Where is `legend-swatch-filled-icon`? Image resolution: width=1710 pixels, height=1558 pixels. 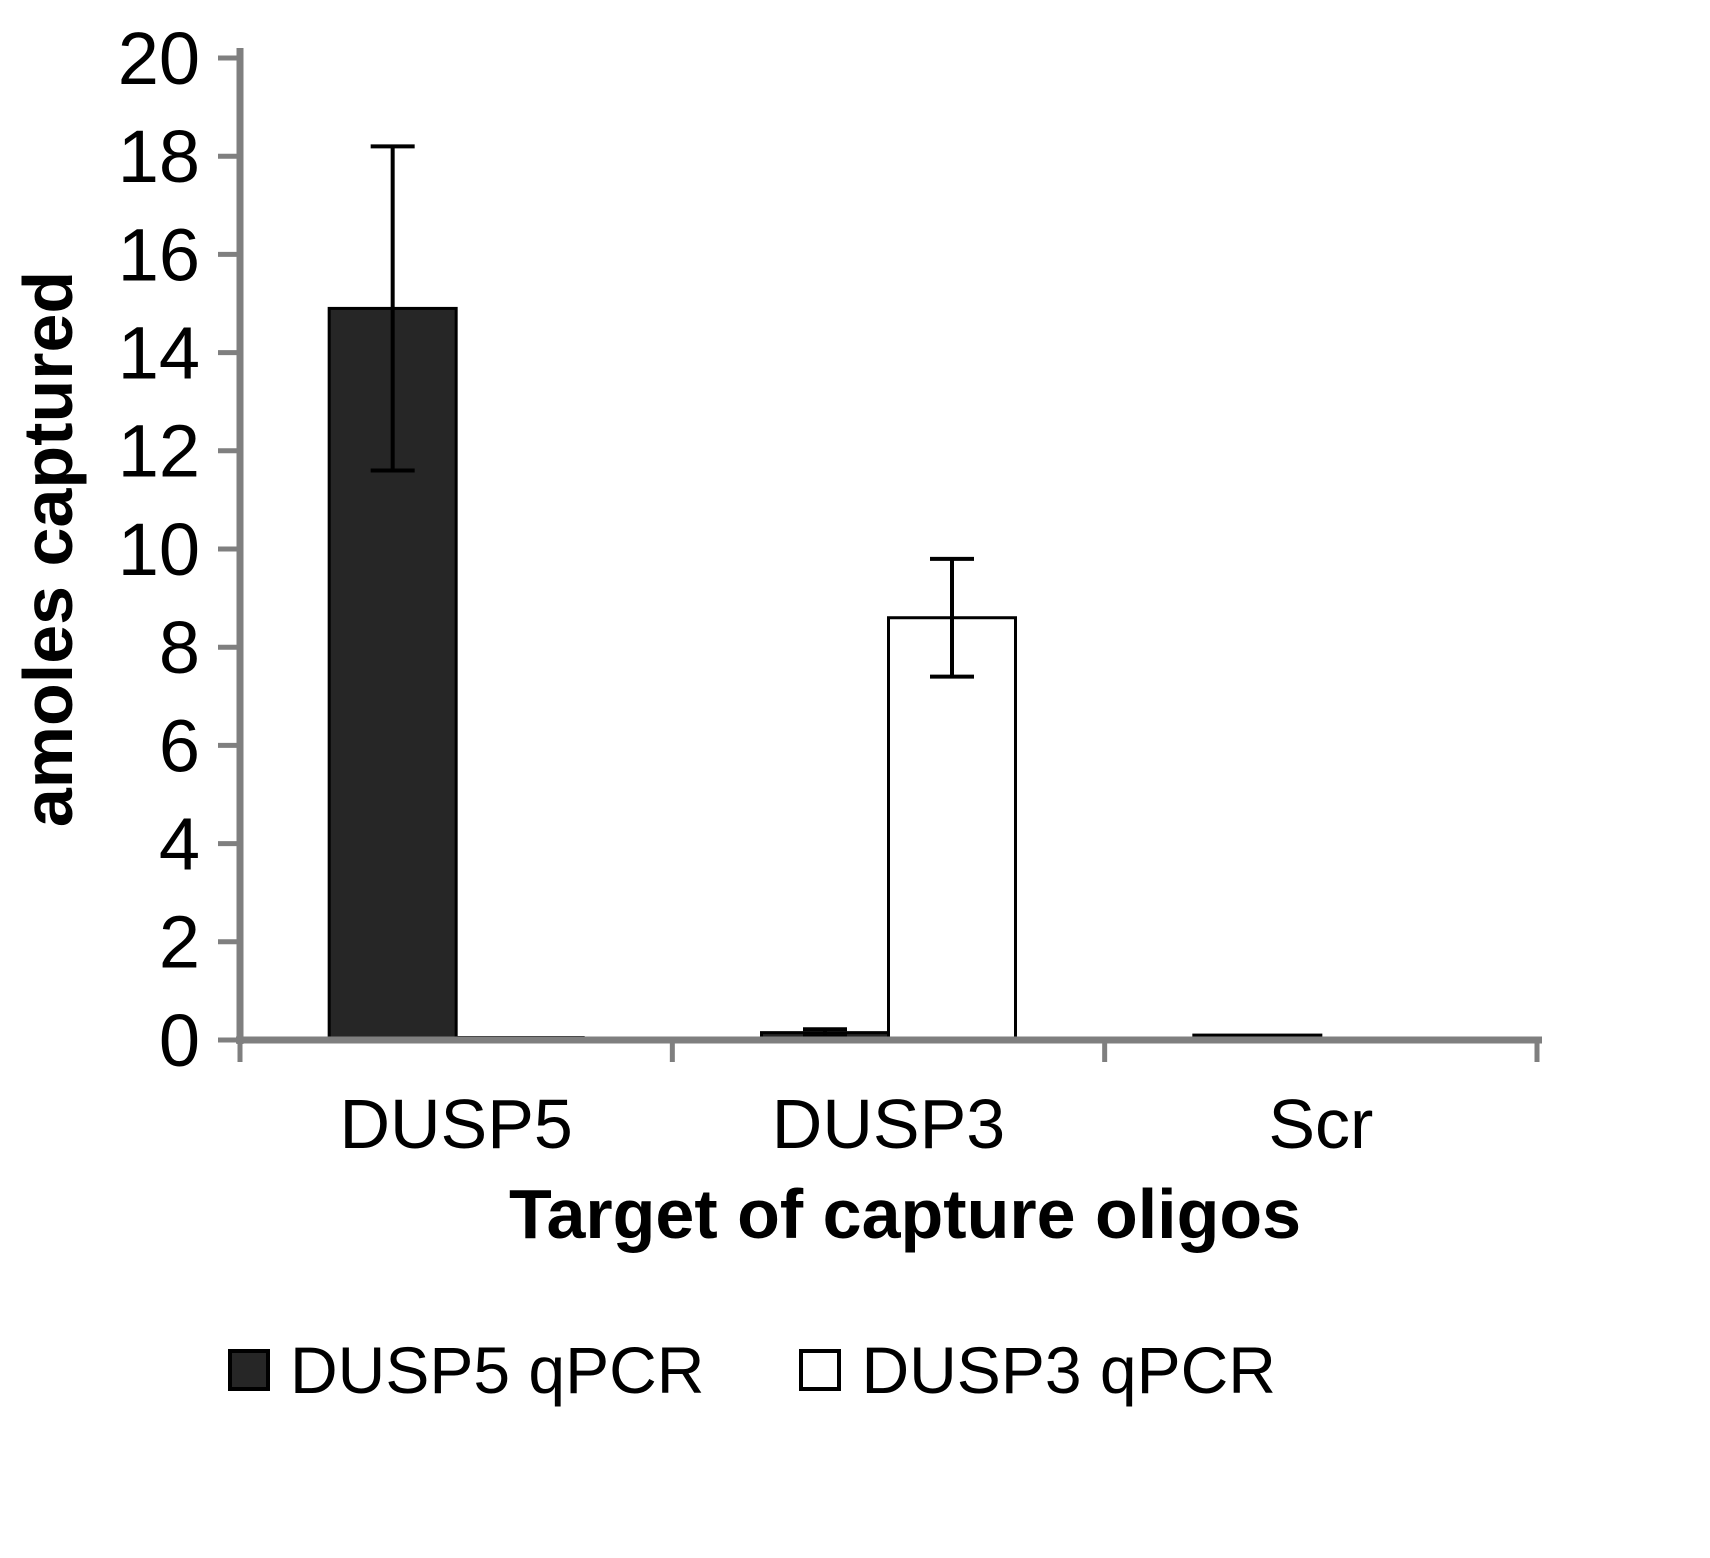 legend-swatch-filled-icon is located at coordinates (249, 1370).